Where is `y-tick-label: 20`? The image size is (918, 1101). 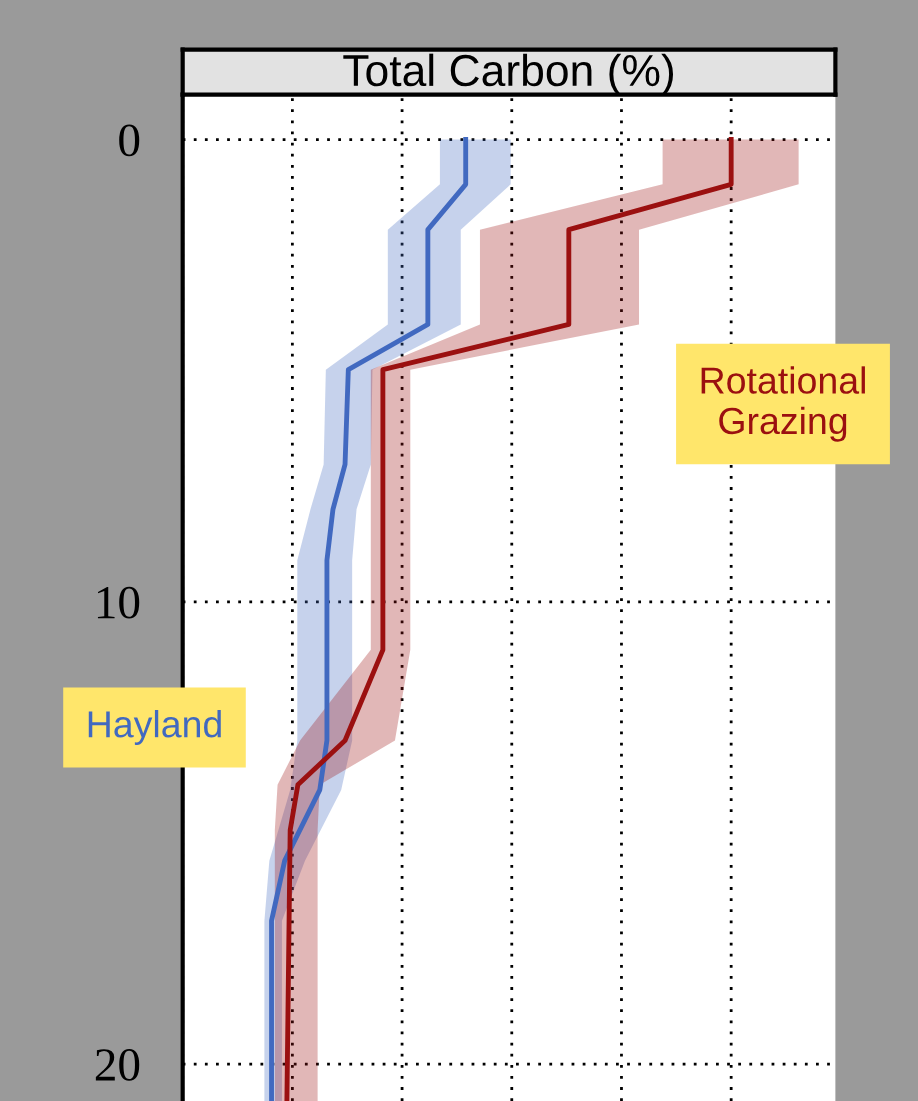 y-tick-label: 20 is located at coordinates (117, 1065).